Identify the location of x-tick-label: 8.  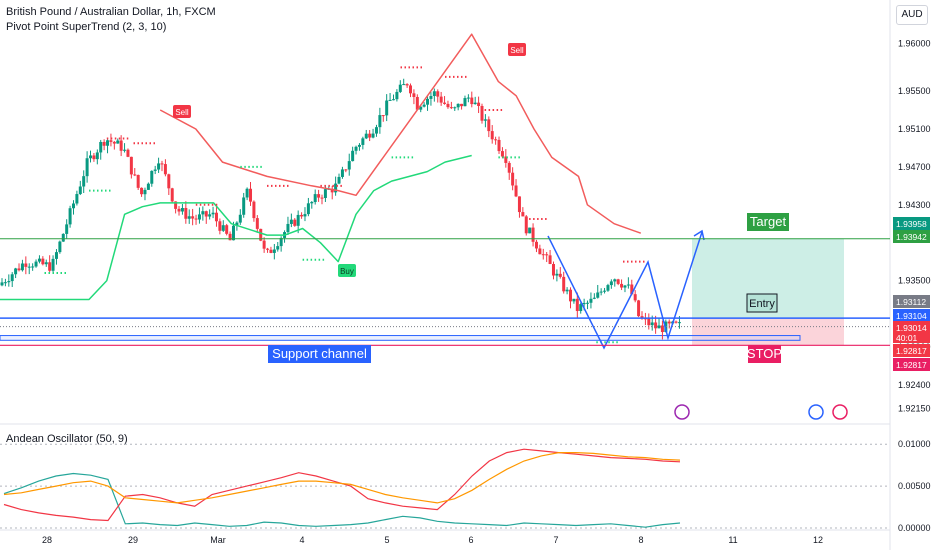
(640, 540).